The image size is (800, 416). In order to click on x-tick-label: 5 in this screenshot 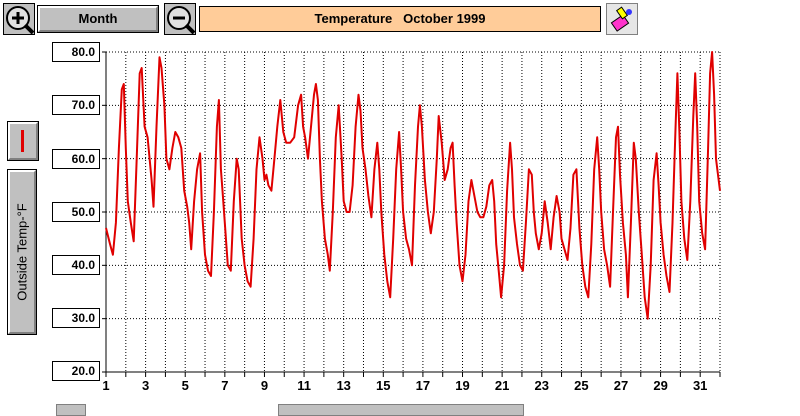, I will do `click(185, 385)`.